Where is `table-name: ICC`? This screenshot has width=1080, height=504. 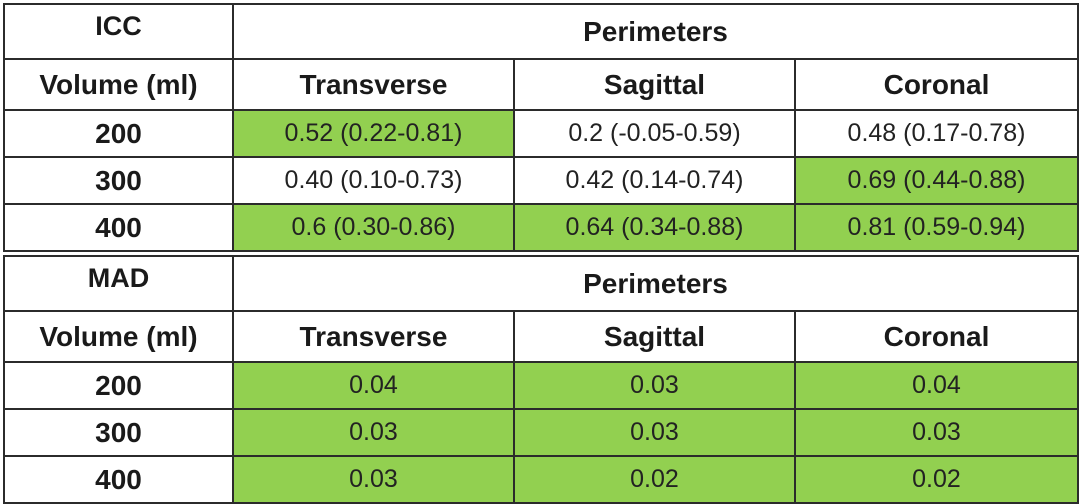
table-name: ICC is located at coordinates (118, 31).